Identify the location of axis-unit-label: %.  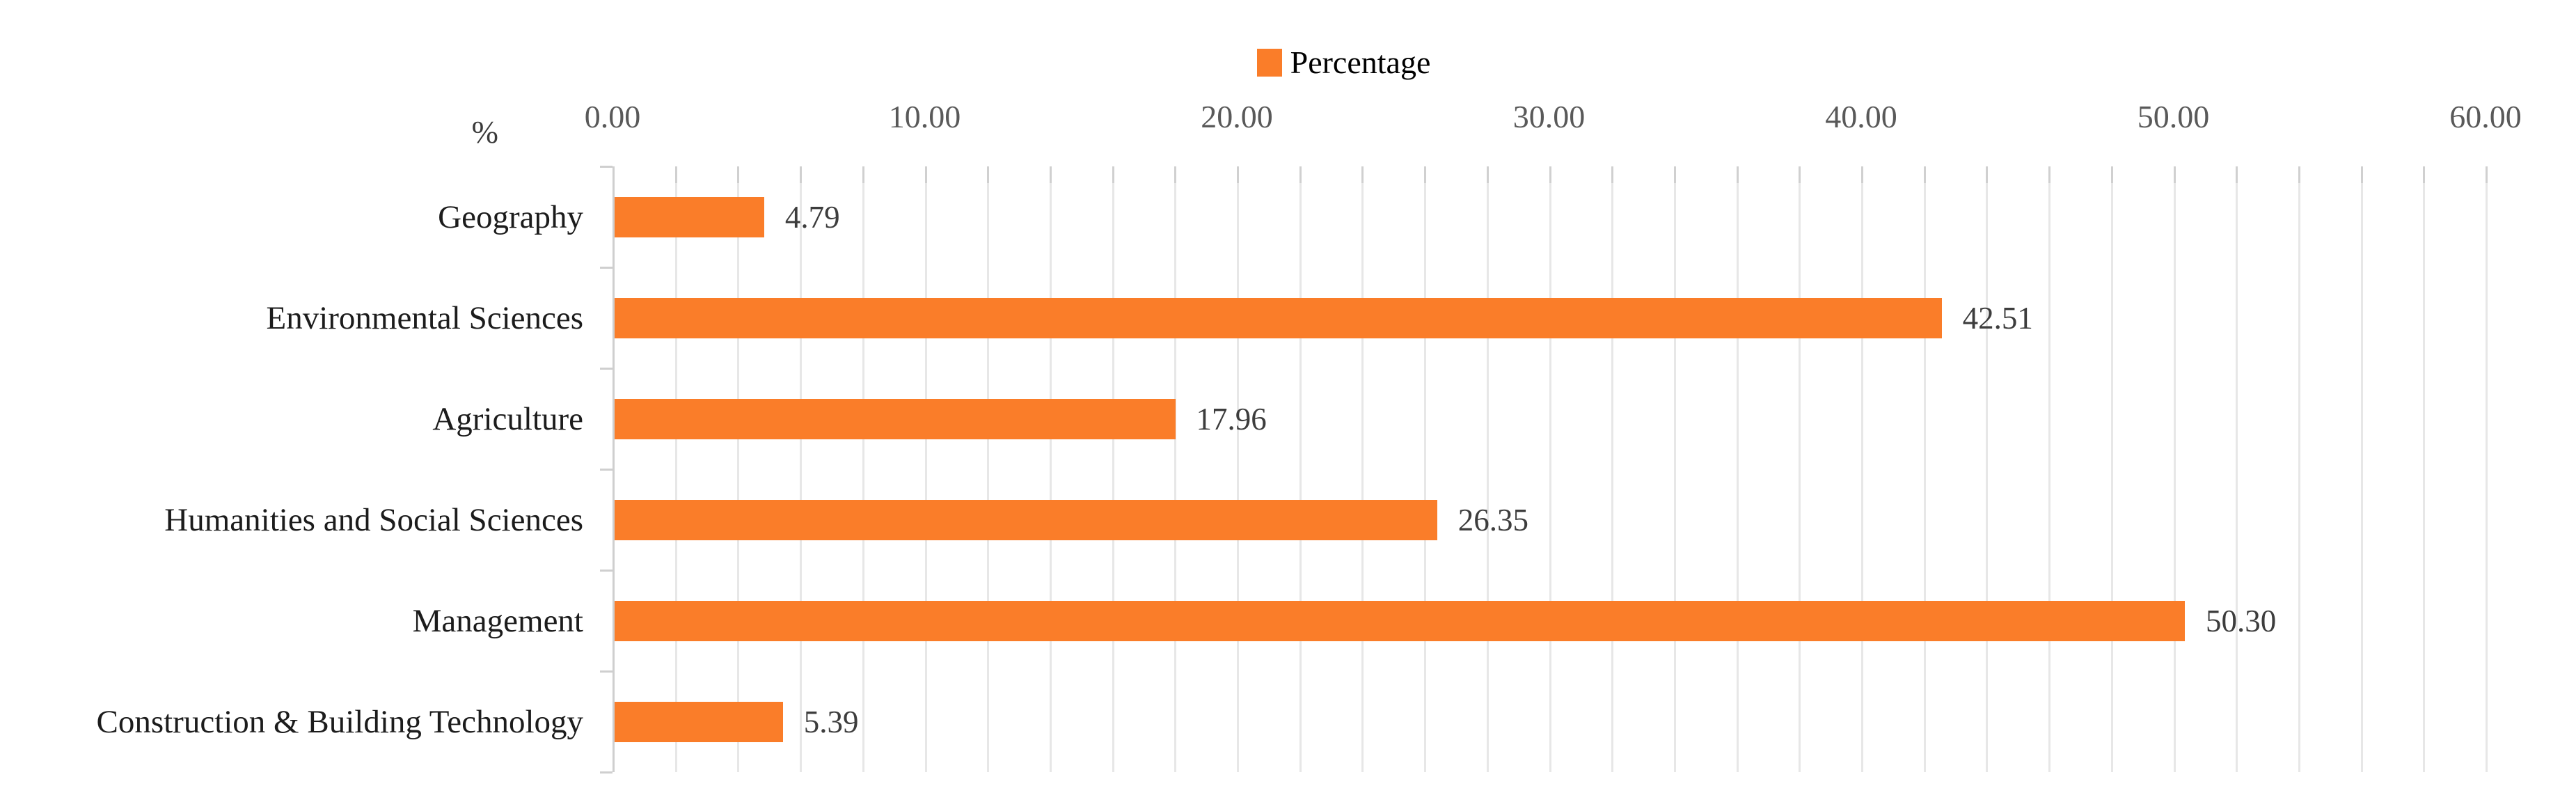
(484, 132).